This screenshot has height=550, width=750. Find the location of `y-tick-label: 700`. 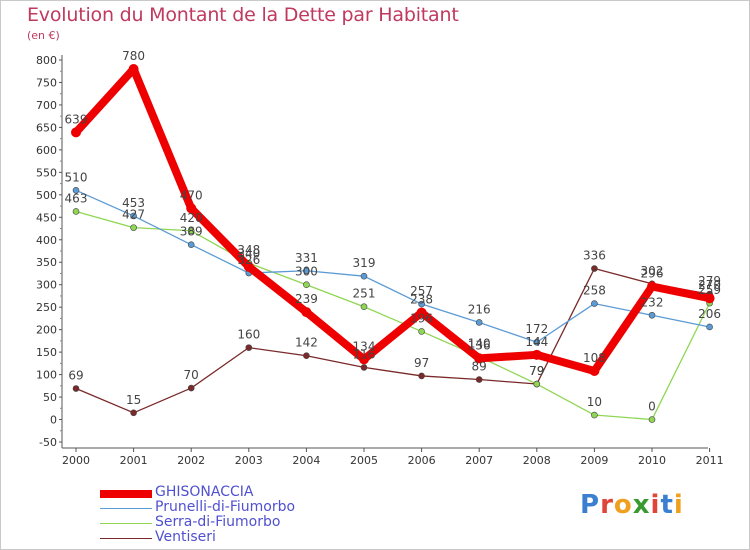

y-tick-label: 700 is located at coordinates (46, 105).